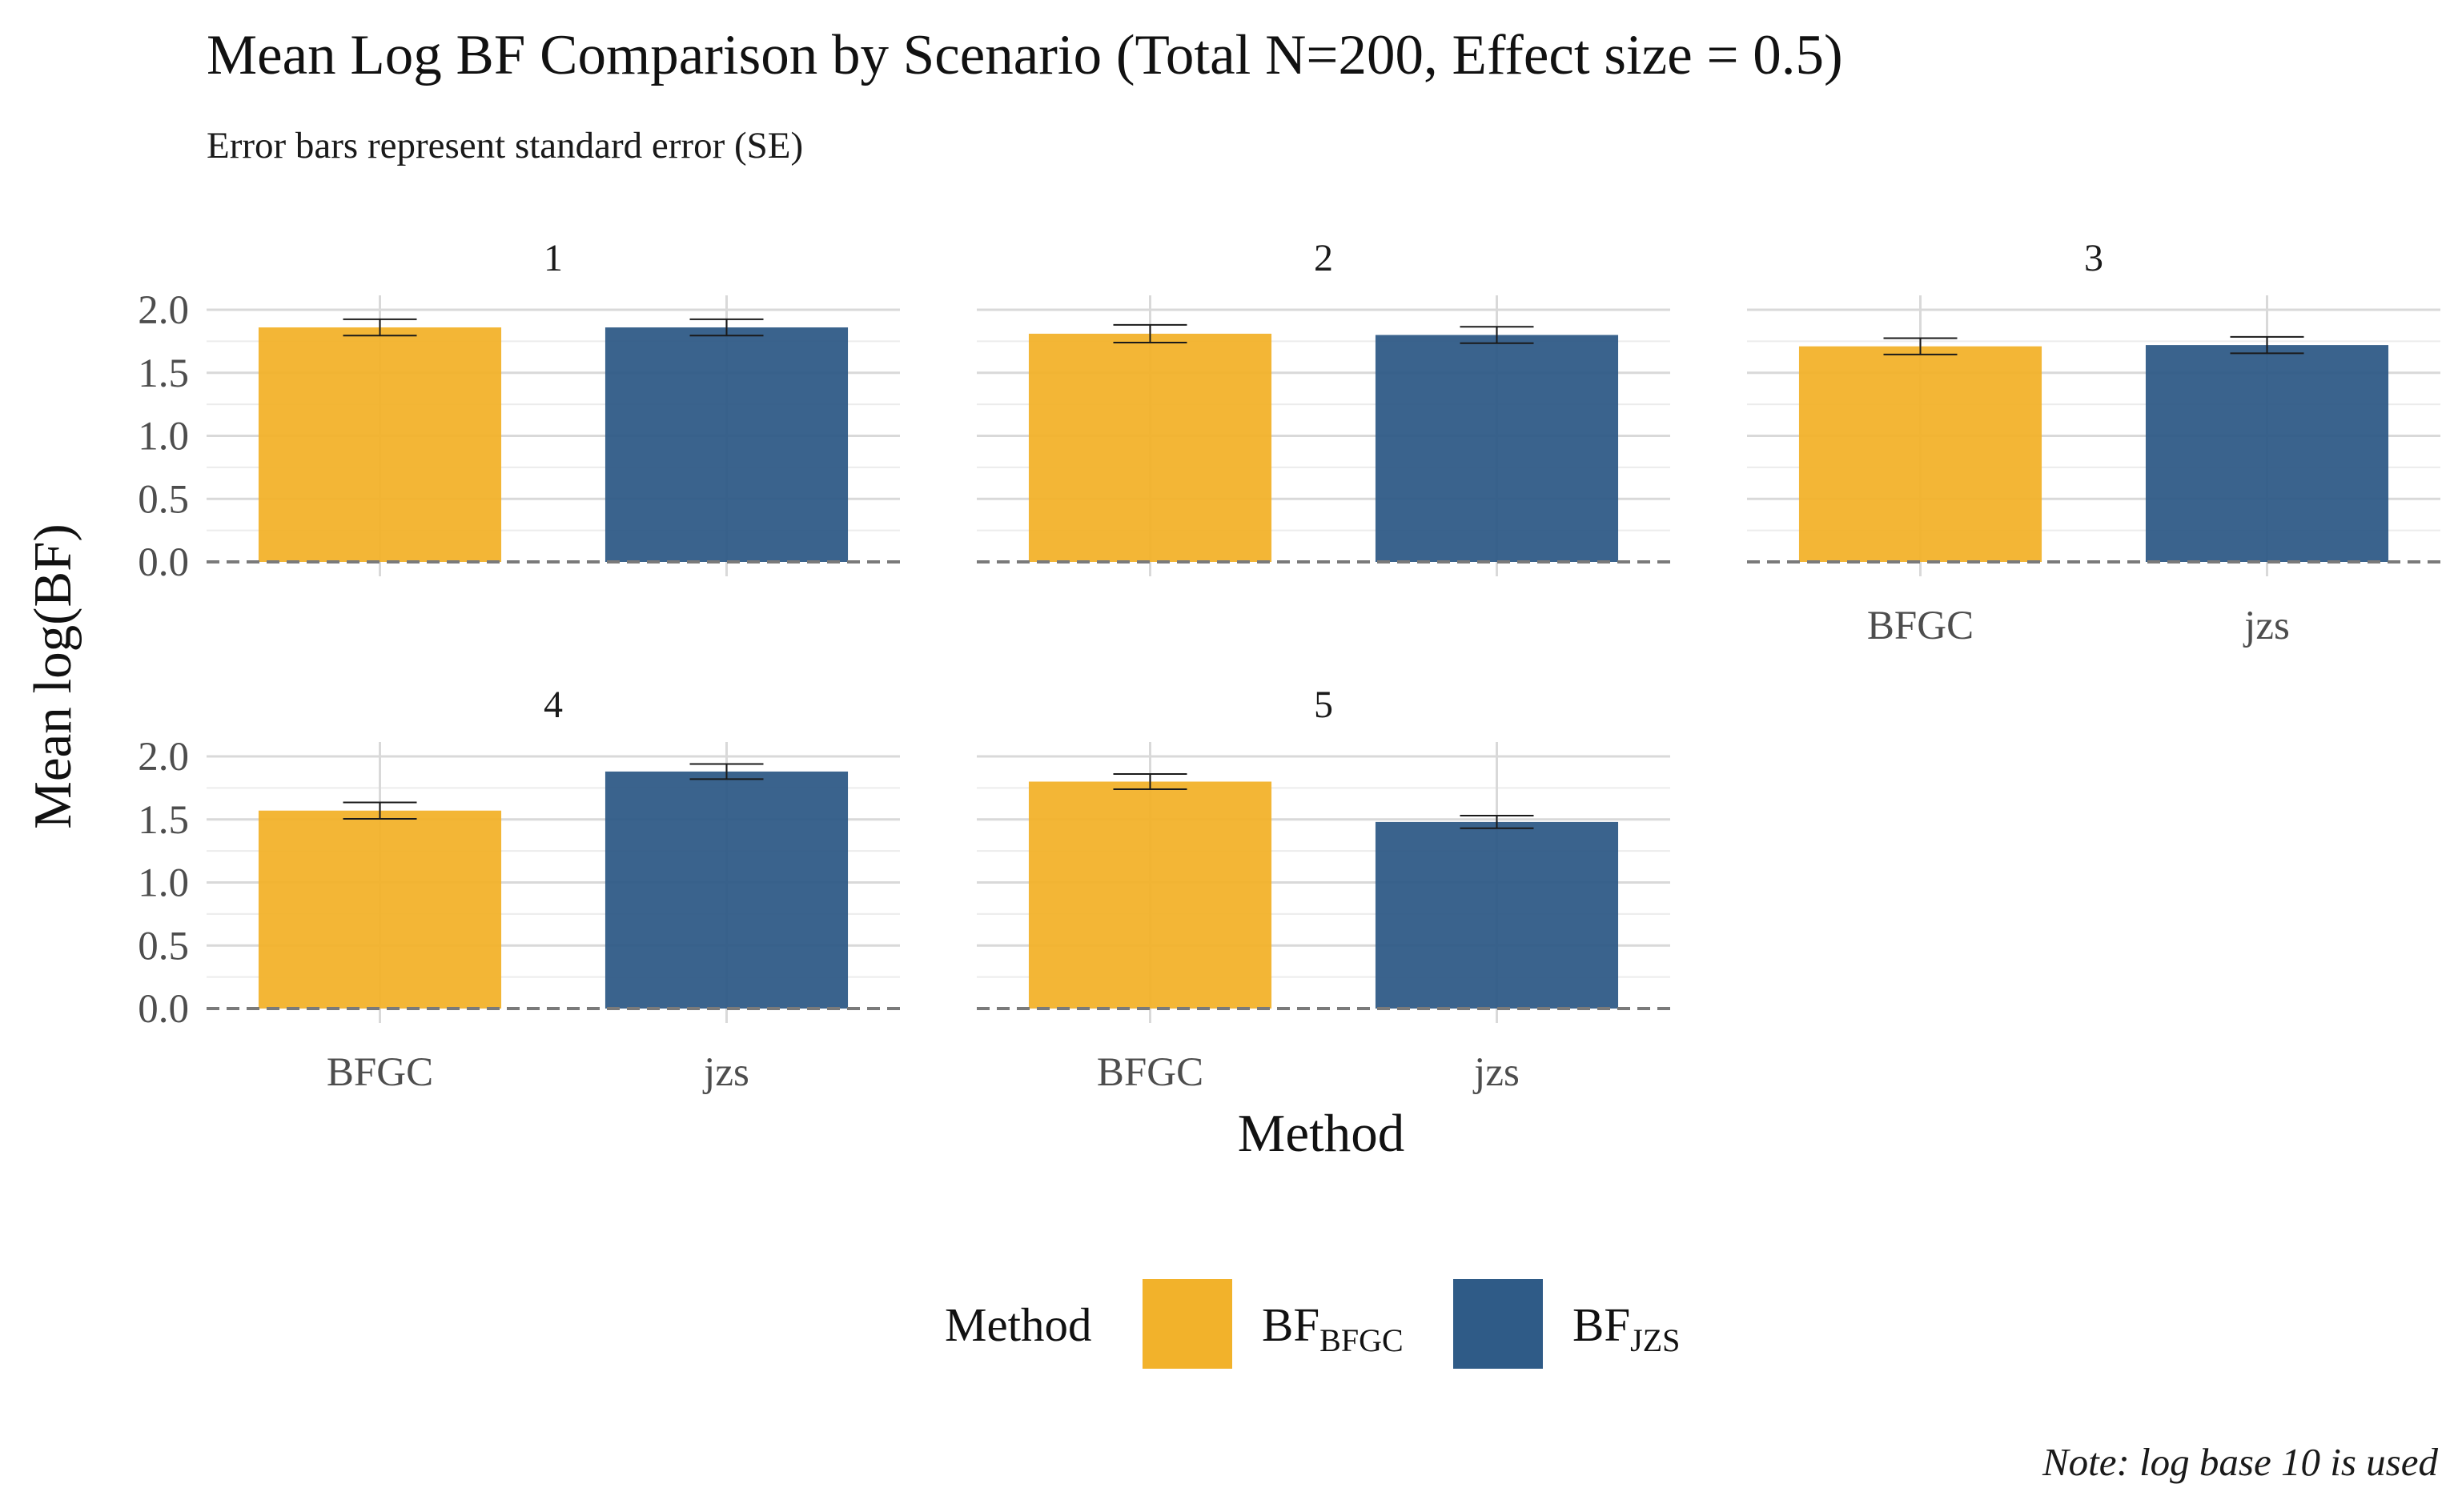 The height and width of the screenshot is (1512, 2458). Describe the element at coordinates (1019, 1324) in the screenshot. I see `legend-title: Method` at that location.